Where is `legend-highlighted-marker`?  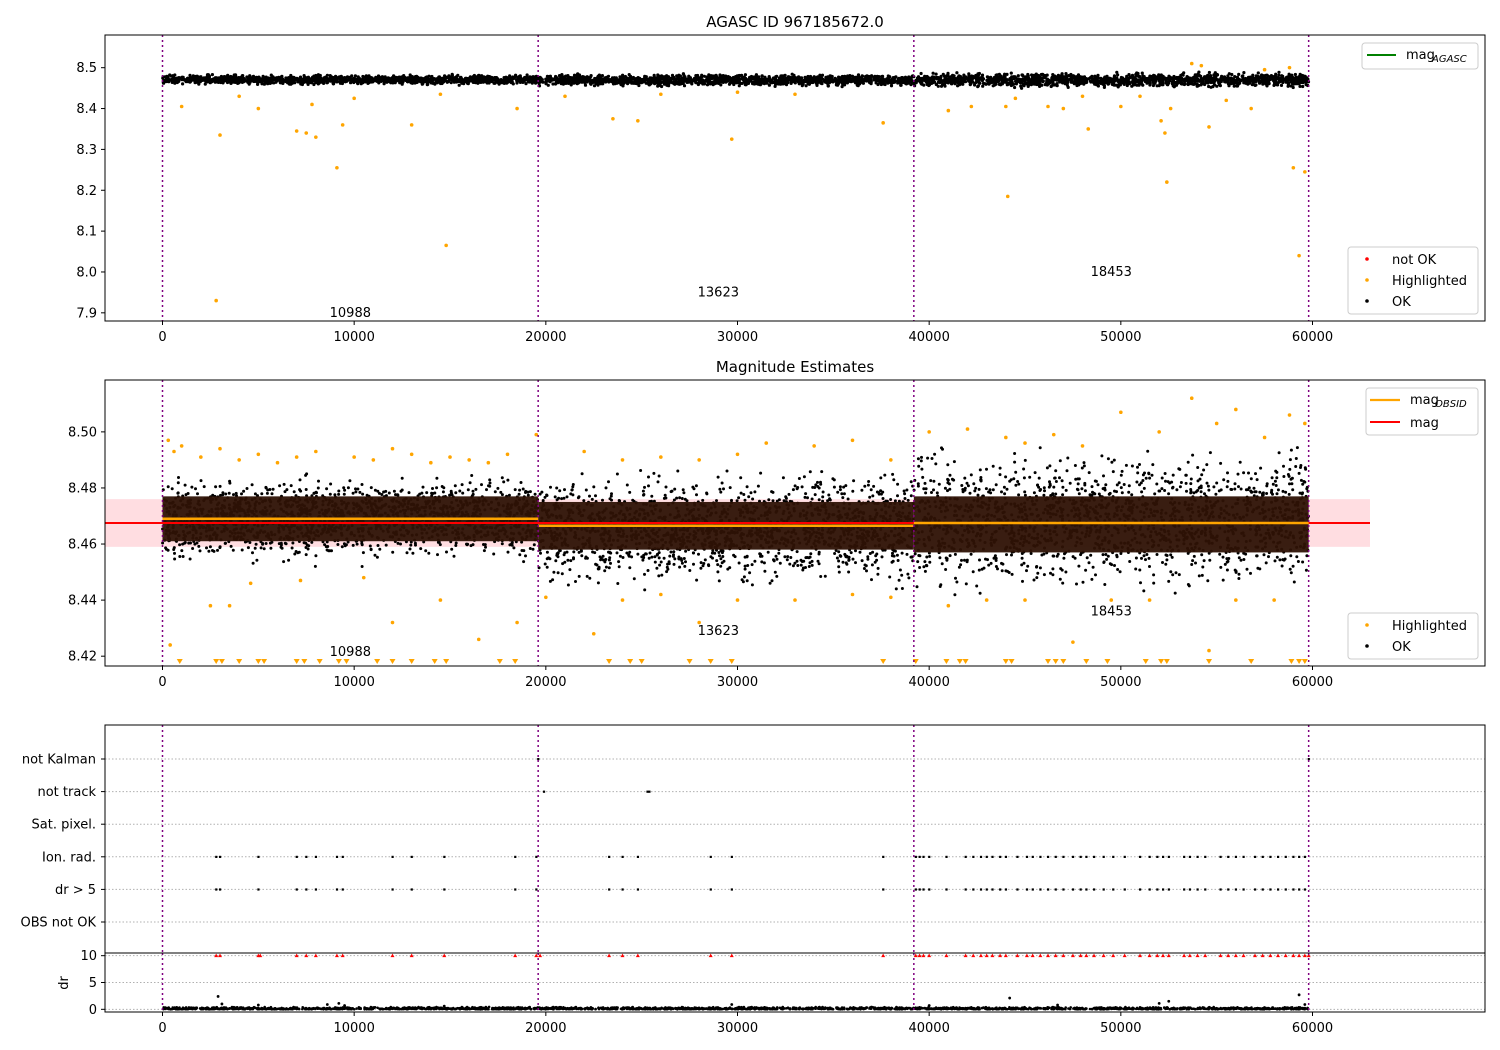
legend-highlighted-marker is located at coordinates (1367, 280).